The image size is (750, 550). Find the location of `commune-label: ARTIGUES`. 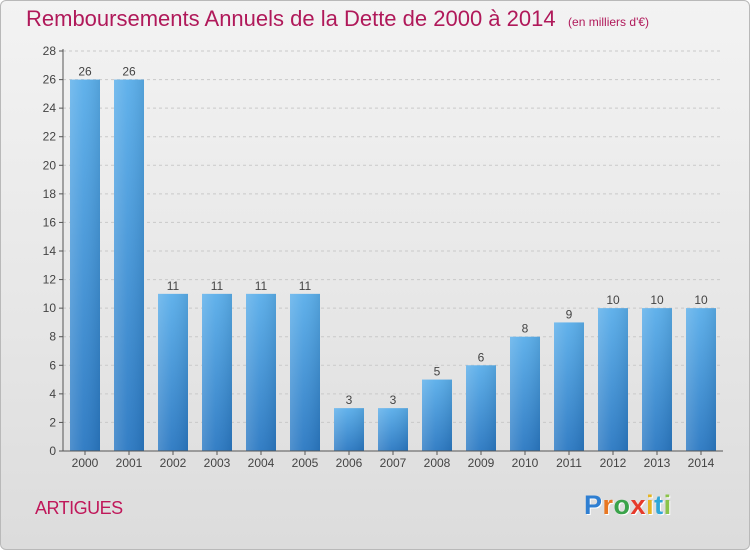

commune-label: ARTIGUES is located at coordinates (79, 508).